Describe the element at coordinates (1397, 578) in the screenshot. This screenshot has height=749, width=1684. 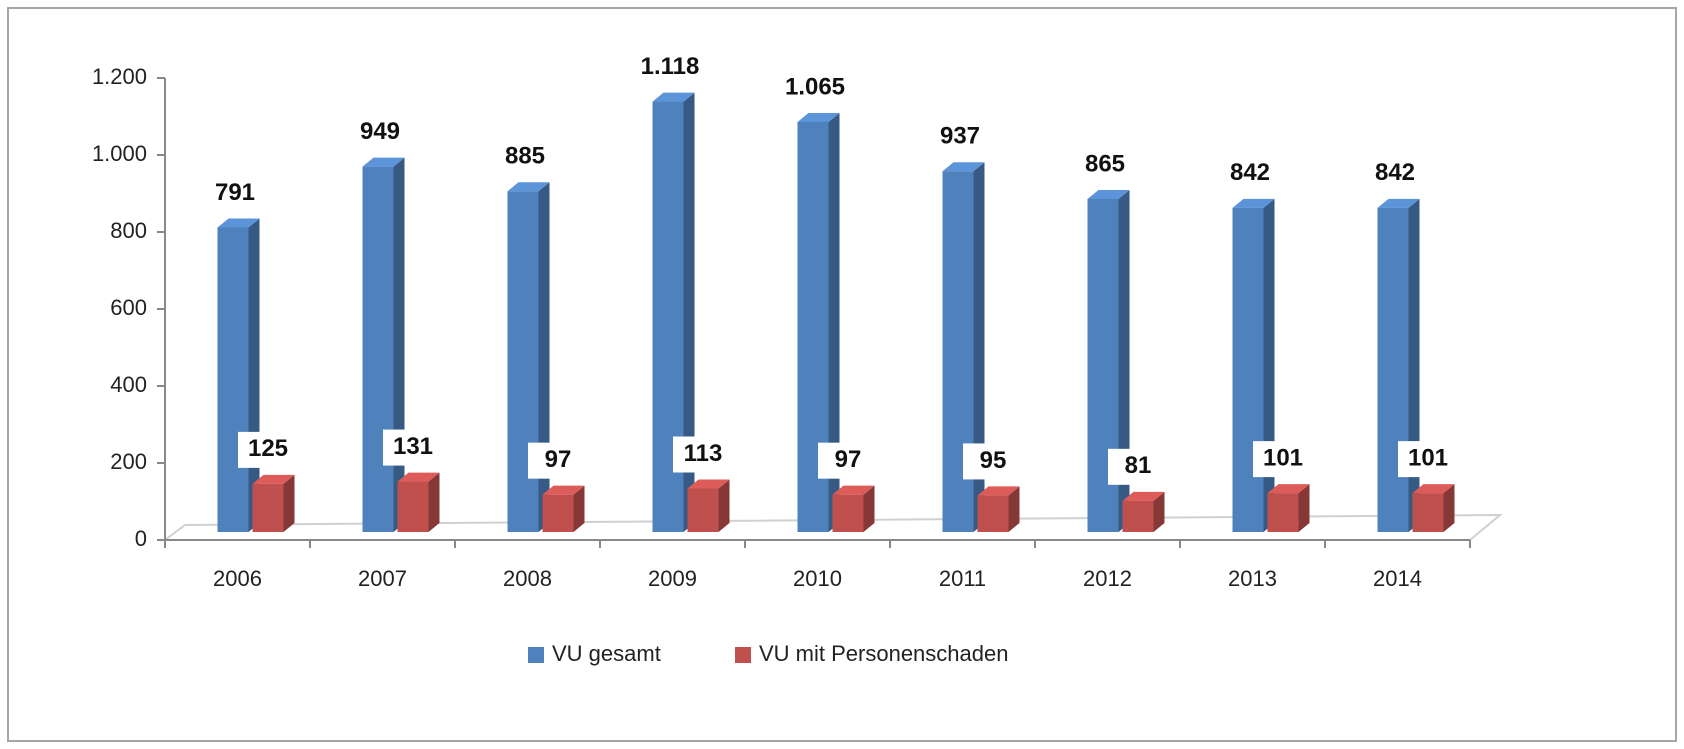
I see `x-tick-label: 2014` at that location.